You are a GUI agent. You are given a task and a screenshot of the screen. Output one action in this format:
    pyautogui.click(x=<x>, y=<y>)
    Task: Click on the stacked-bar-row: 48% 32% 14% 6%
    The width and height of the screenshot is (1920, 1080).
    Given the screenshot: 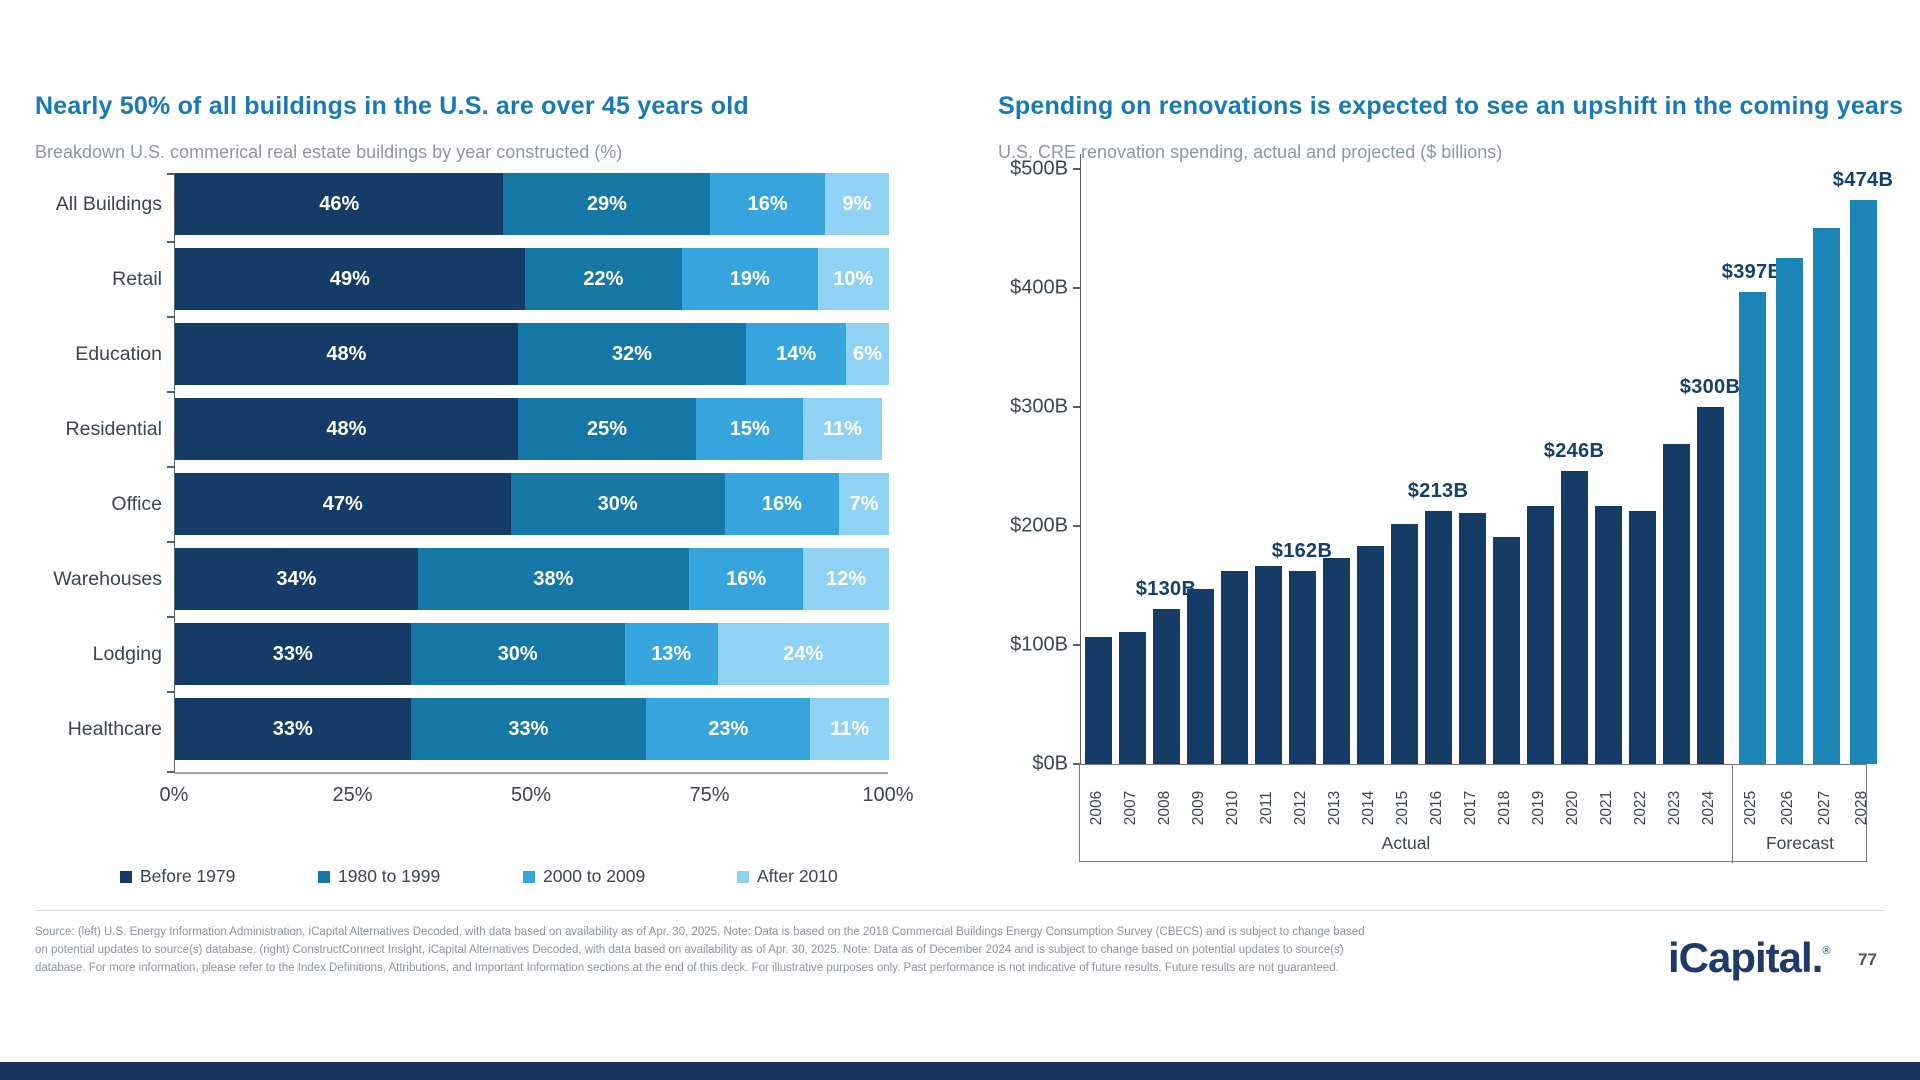 What is the action you would take?
    pyautogui.click(x=532, y=354)
    